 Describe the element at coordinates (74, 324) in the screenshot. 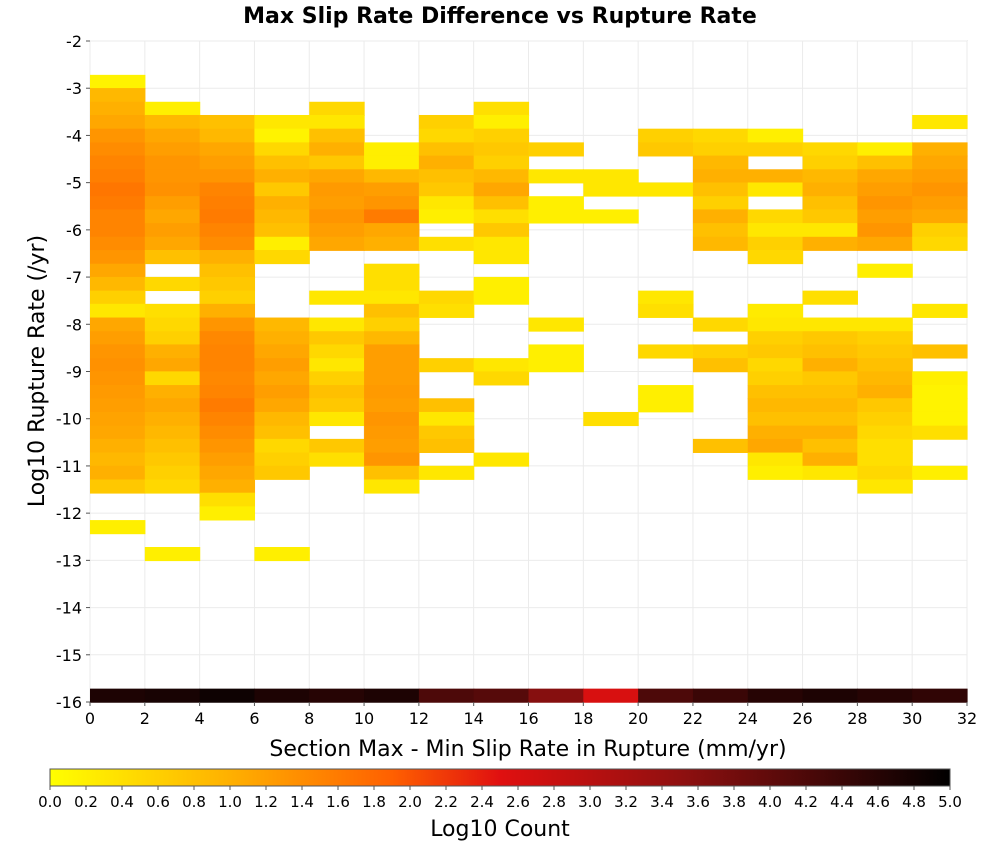

I see `y-tick-label: -8` at that location.